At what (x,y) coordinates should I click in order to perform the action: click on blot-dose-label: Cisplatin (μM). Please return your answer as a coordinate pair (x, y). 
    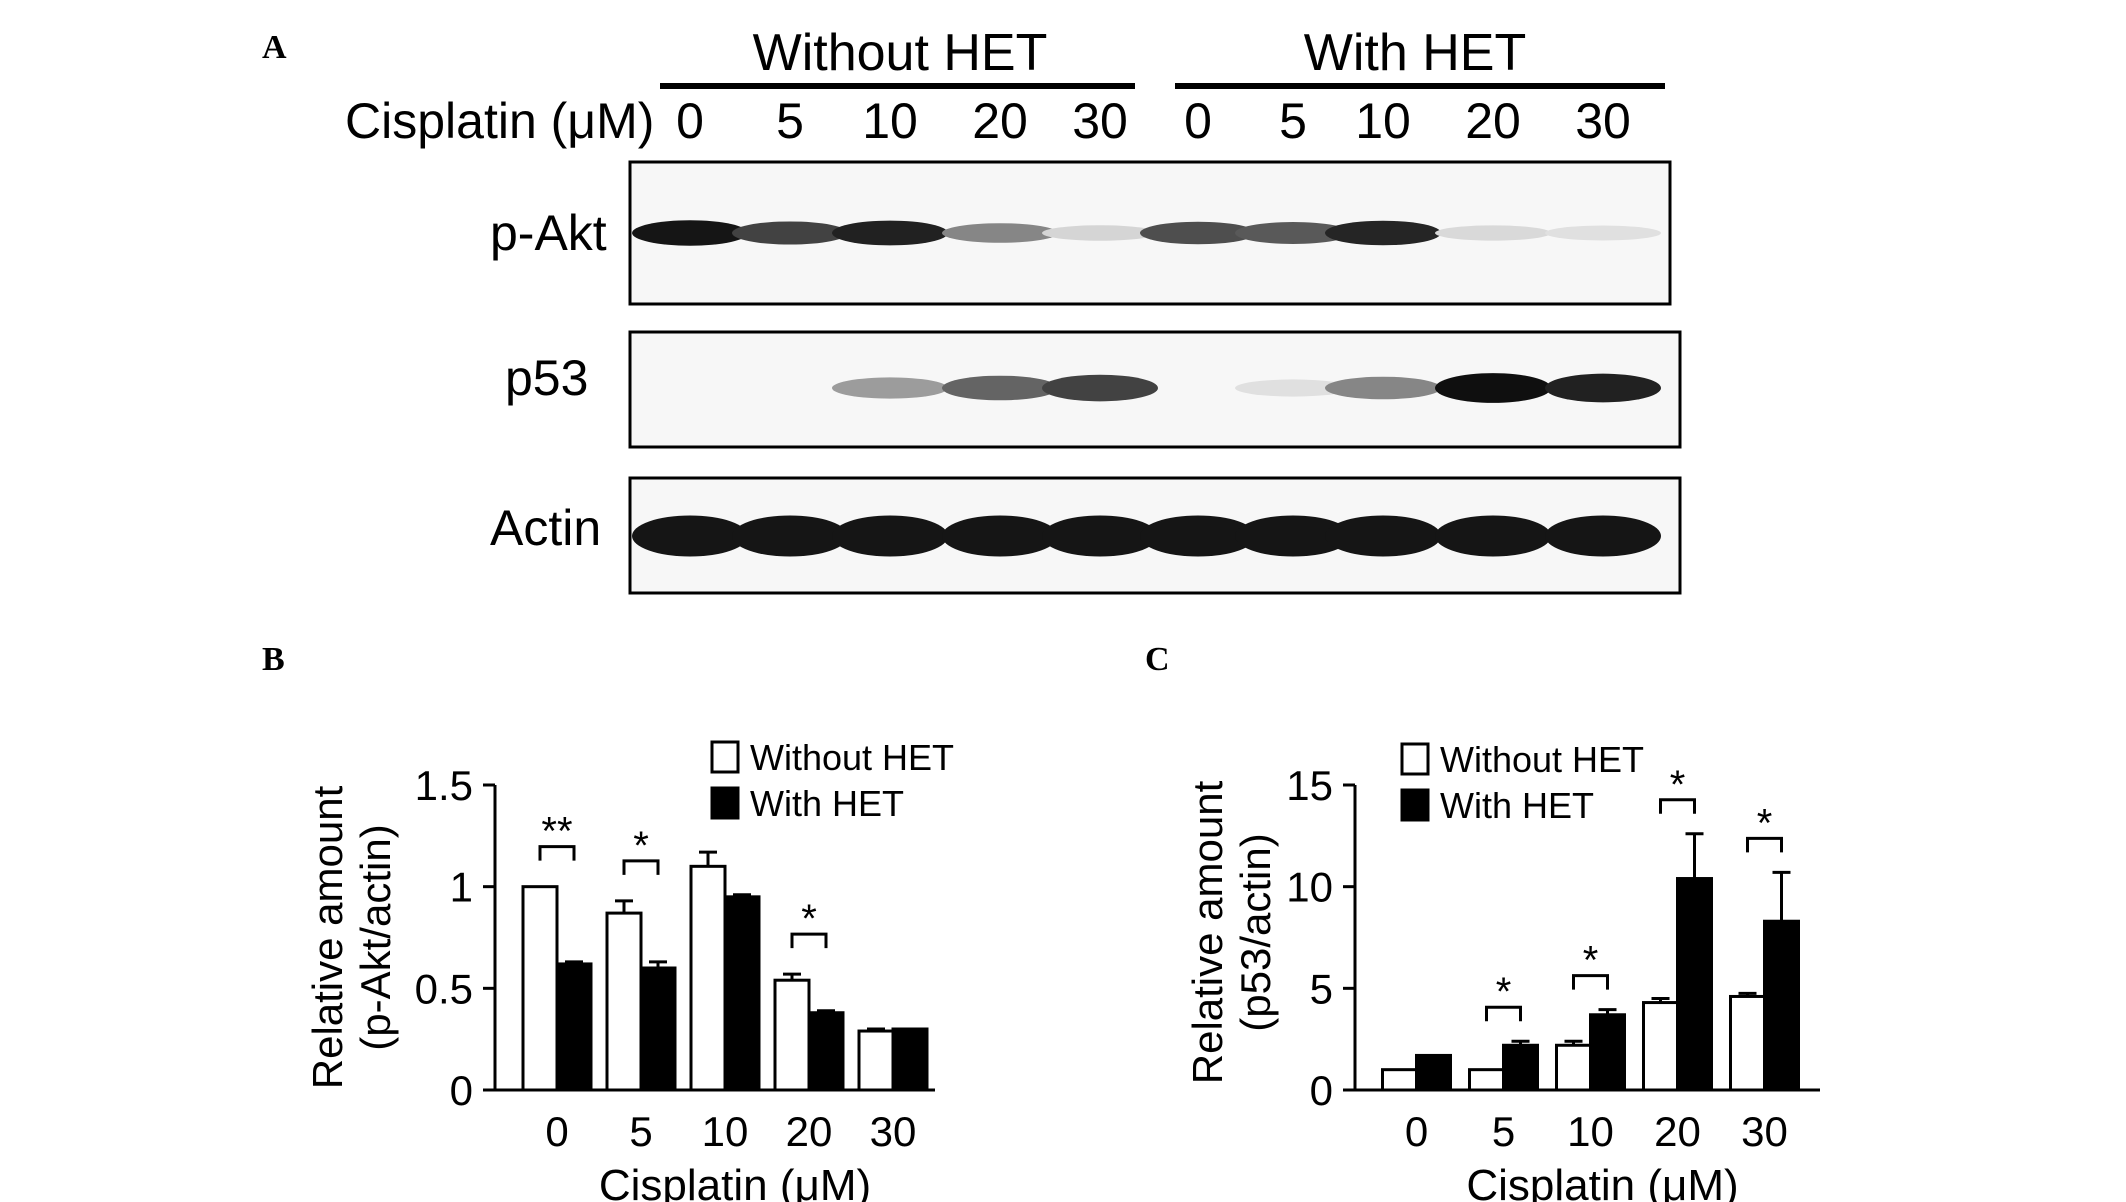
    Looking at the image, I should click on (499, 121).